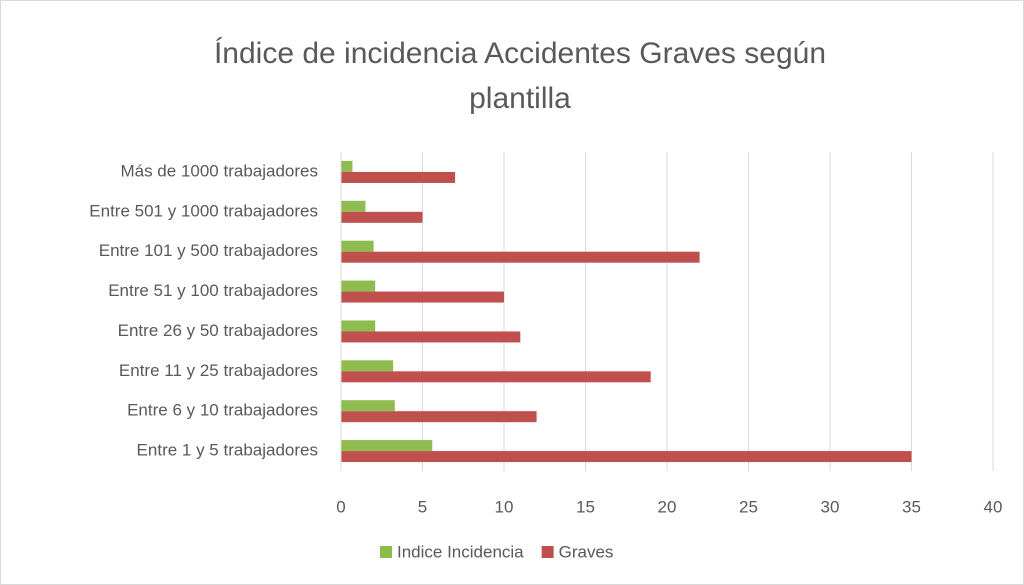 The width and height of the screenshot is (1024, 585). Describe the element at coordinates (748, 506) in the screenshot. I see `x-tick-label: 25` at that location.